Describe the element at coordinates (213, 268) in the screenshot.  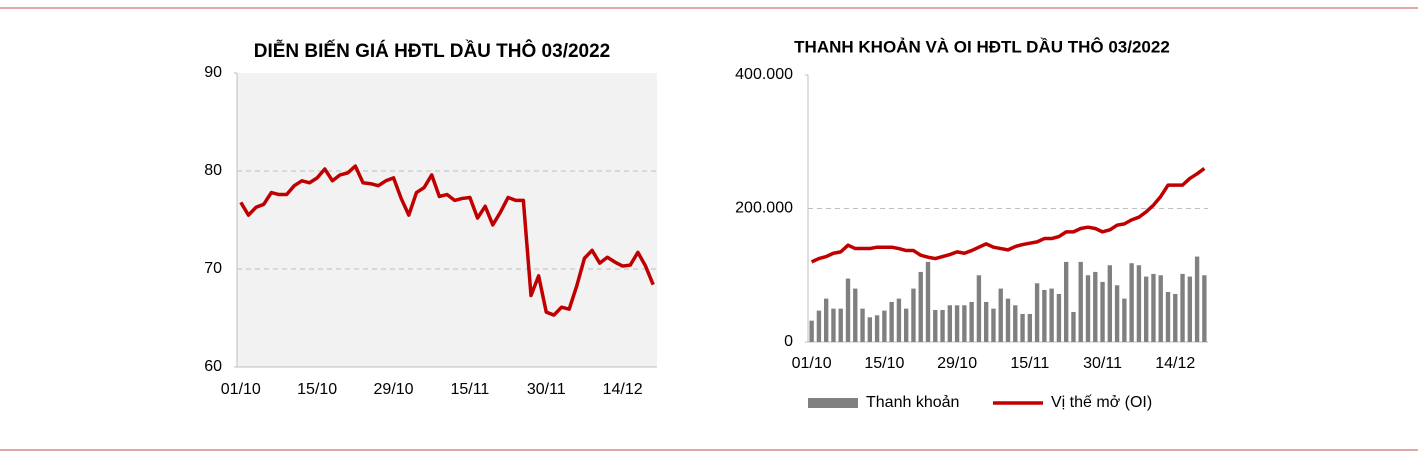
I see `y-tick-label: 70` at that location.